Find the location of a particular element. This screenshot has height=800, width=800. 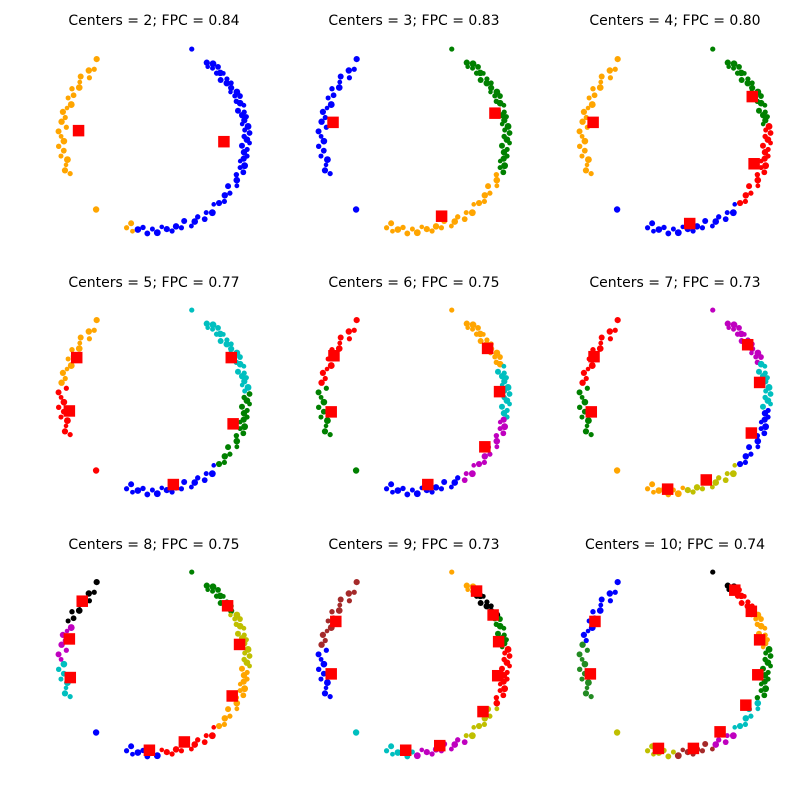

subplot-centers-10: Centers = 10; FPC = 0.74 is located at coordinates (672, 648).